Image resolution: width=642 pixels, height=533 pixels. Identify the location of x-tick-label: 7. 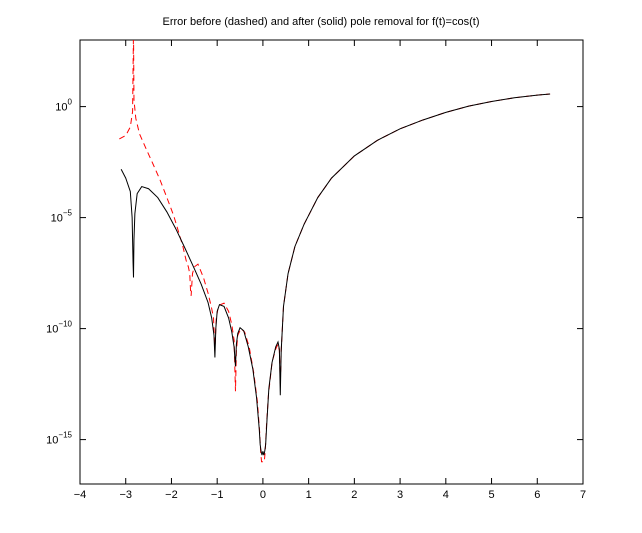
(583, 495).